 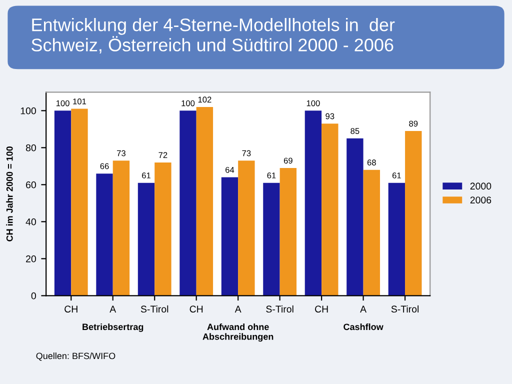 What do you see at coordinates (31, 184) in the screenshot?
I see `y-tick-label: 60` at bounding box center [31, 184].